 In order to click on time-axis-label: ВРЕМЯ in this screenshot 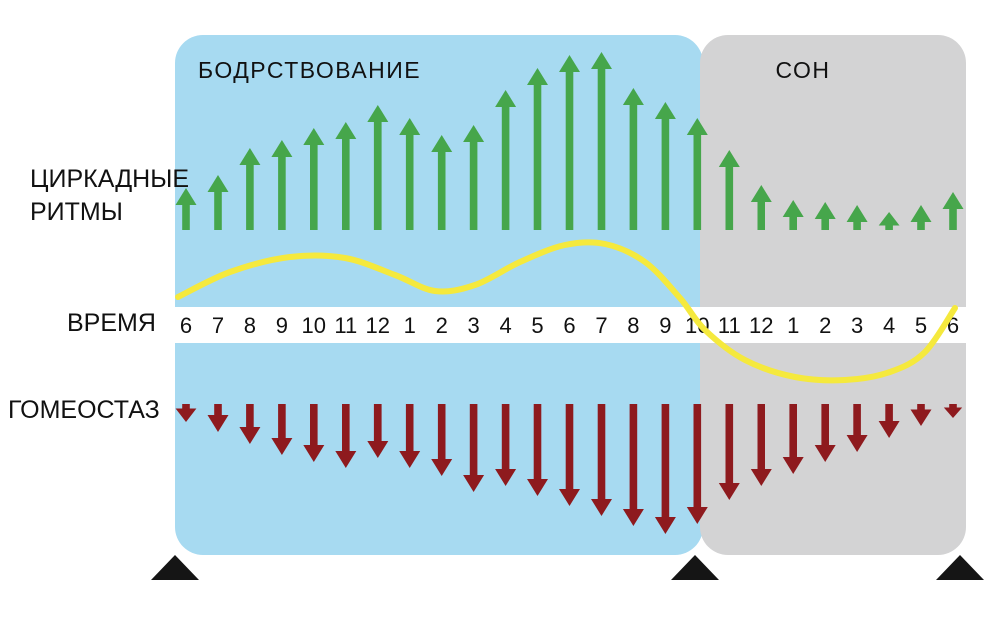, I will do `click(111, 323)`.